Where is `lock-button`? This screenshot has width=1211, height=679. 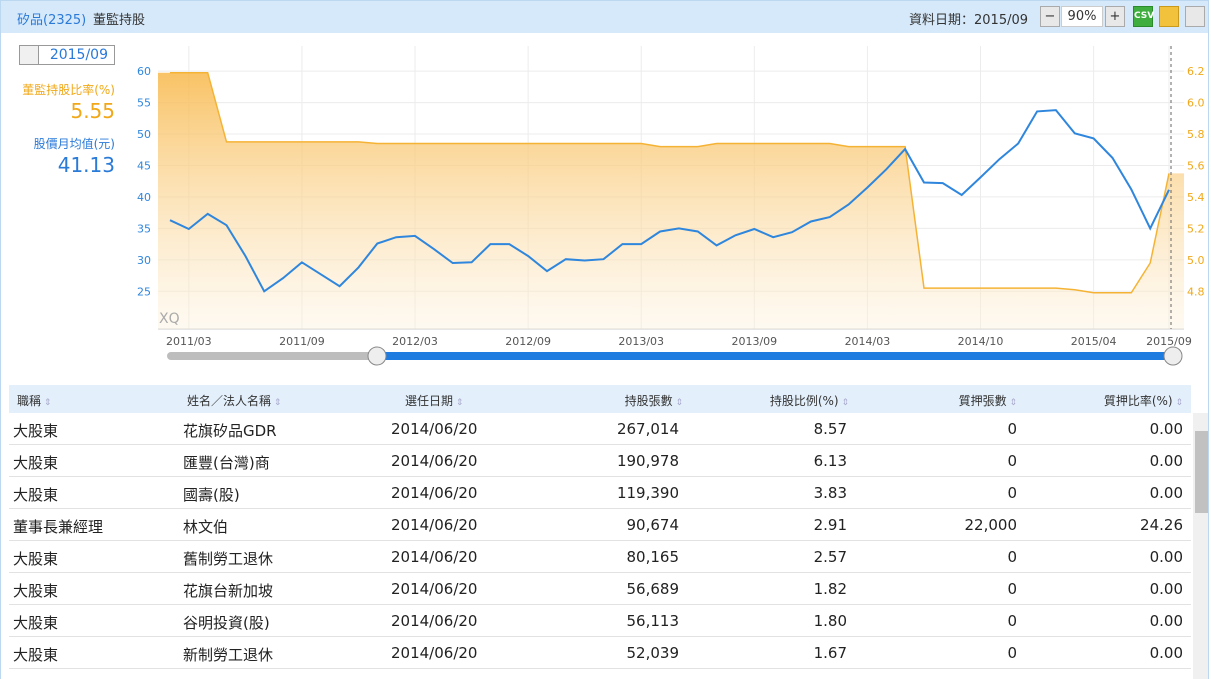
lock-button is located at coordinates (1169, 16).